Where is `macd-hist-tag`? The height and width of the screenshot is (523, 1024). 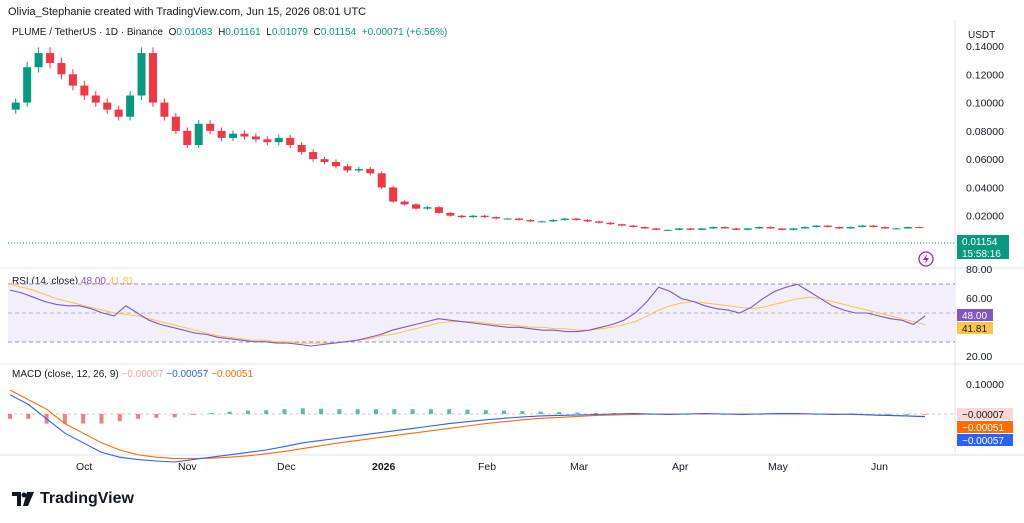 macd-hist-tag is located at coordinates (985, 414).